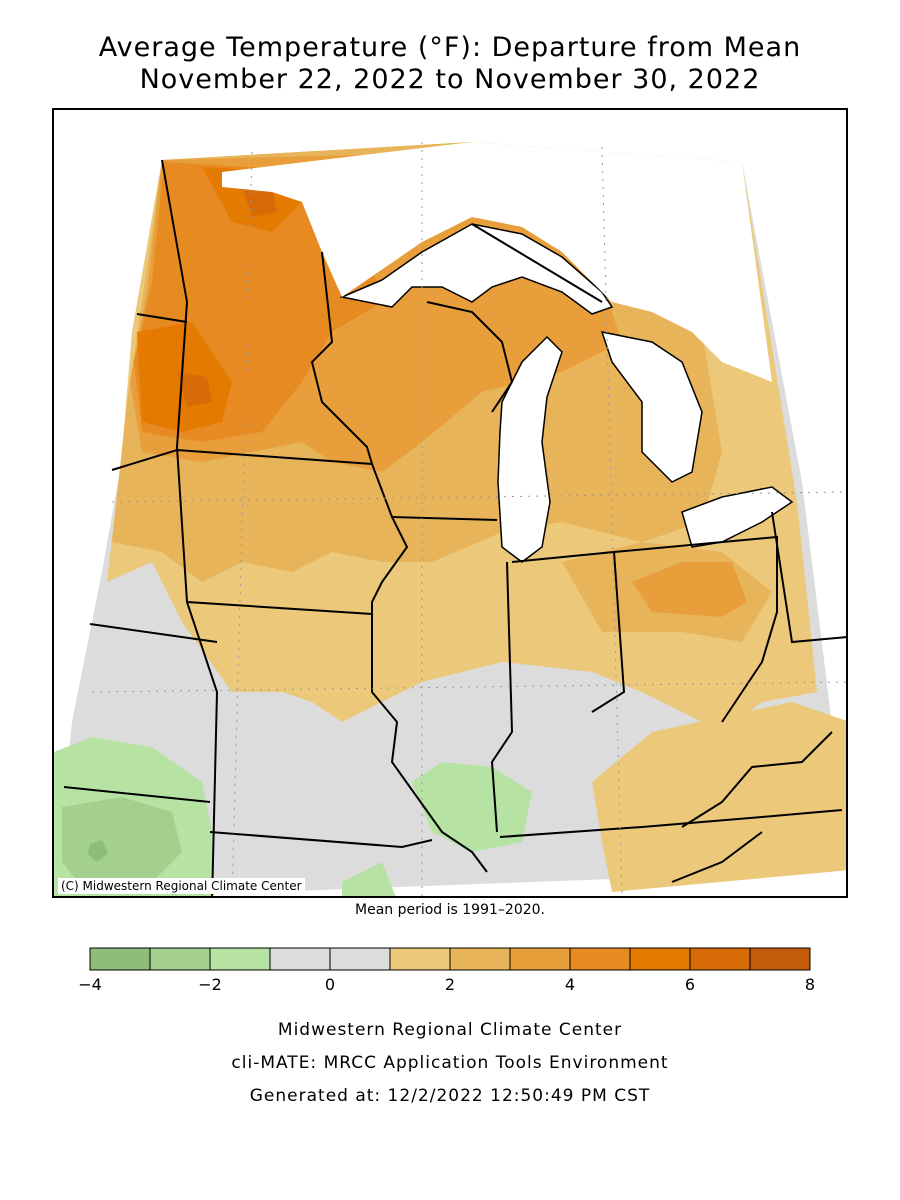 The height and width of the screenshot is (1200, 900). What do you see at coordinates (450, 1030) in the screenshot?
I see `footer-organization: Midwestern Regional Climate Center` at bounding box center [450, 1030].